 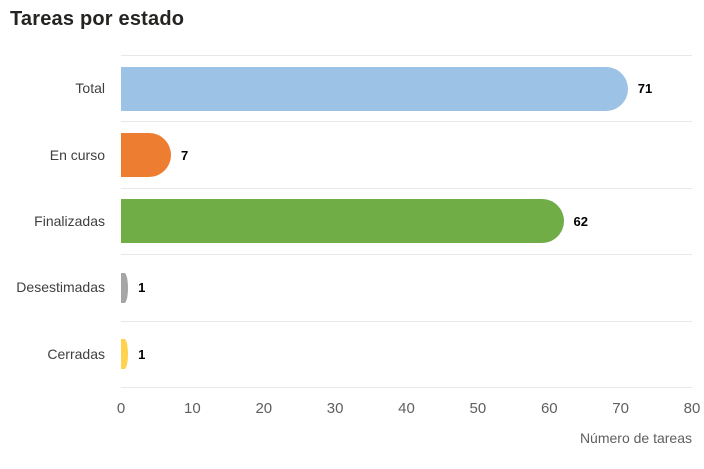 What do you see at coordinates (406, 408) in the screenshot?
I see `x-tick-label: 40` at bounding box center [406, 408].